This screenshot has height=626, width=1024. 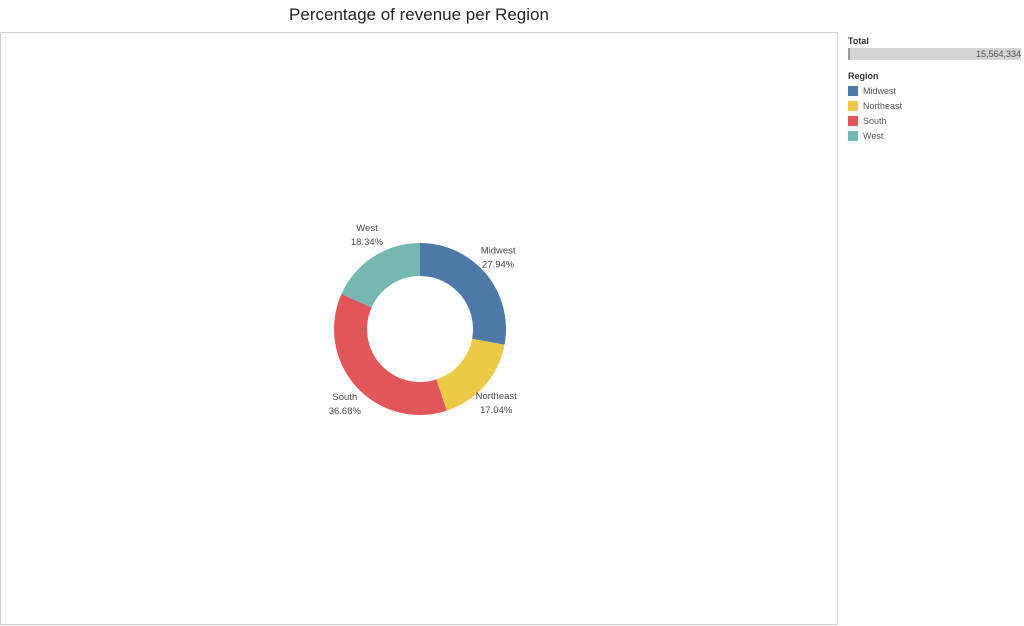 What do you see at coordinates (496, 410) in the screenshot?
I see `slice-value-northeast: 17.04%` at bounding box center [496, 410].